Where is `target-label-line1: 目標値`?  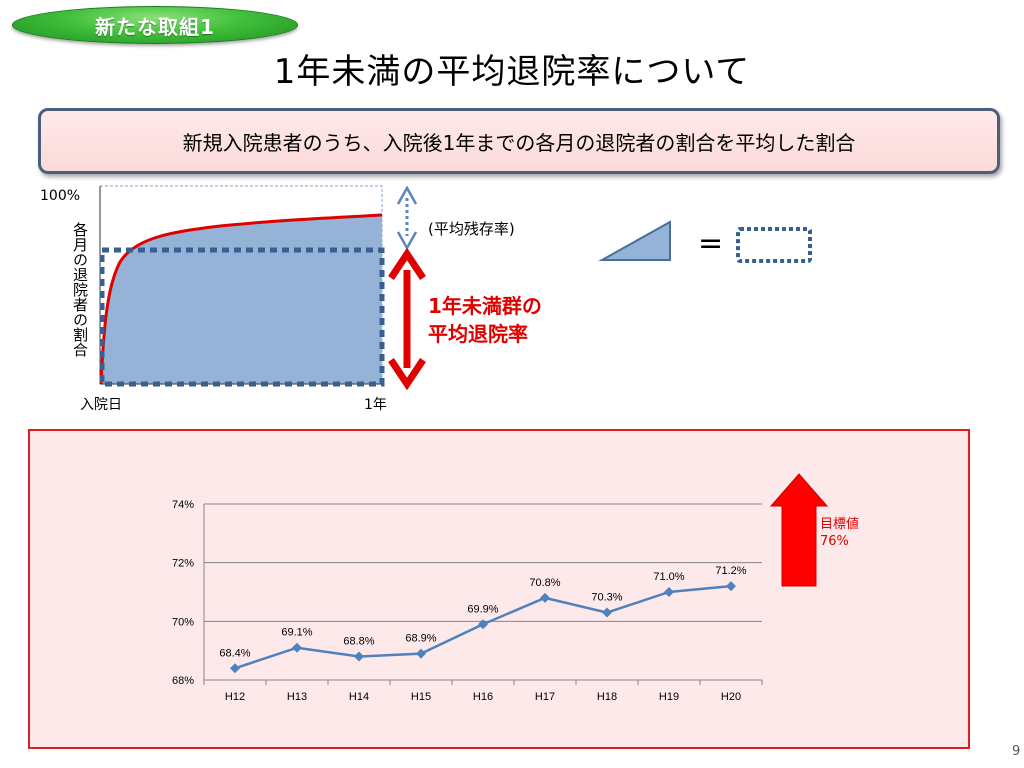 target-label-line1: 目標値 is located at coordinates (840, 524).